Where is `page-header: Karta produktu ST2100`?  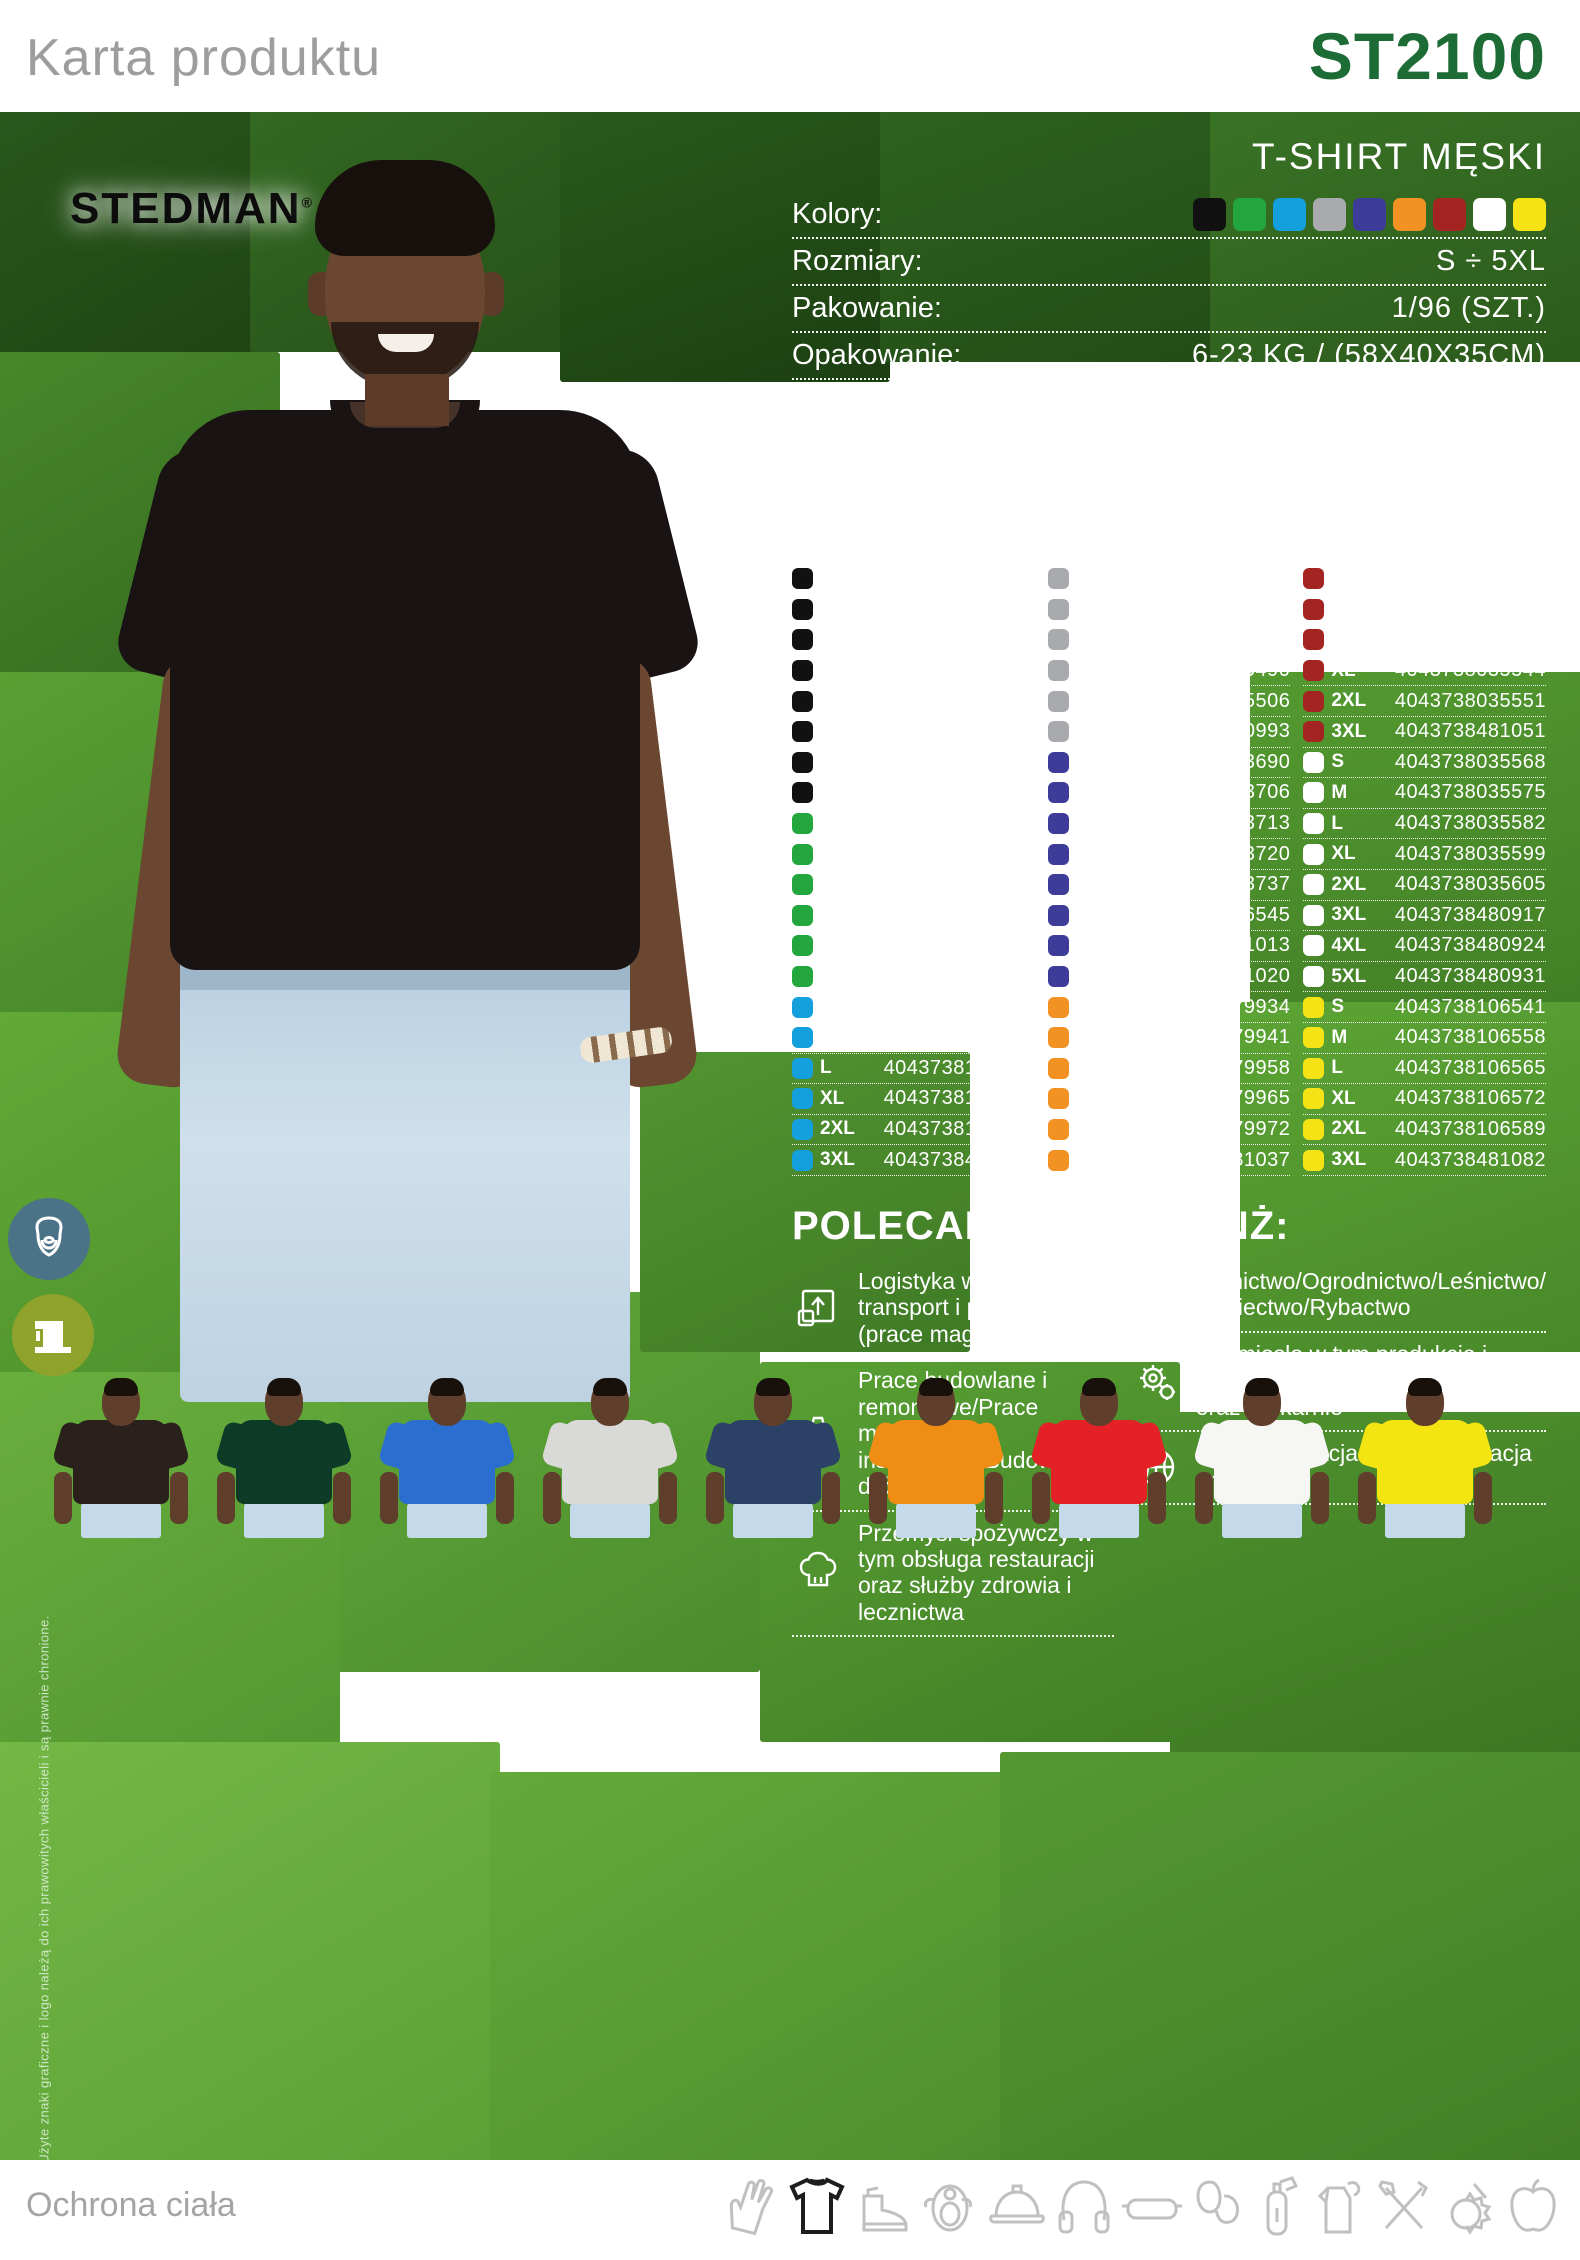 page-header: Karta produktu ST2100 is located at coordinates (790, 56).